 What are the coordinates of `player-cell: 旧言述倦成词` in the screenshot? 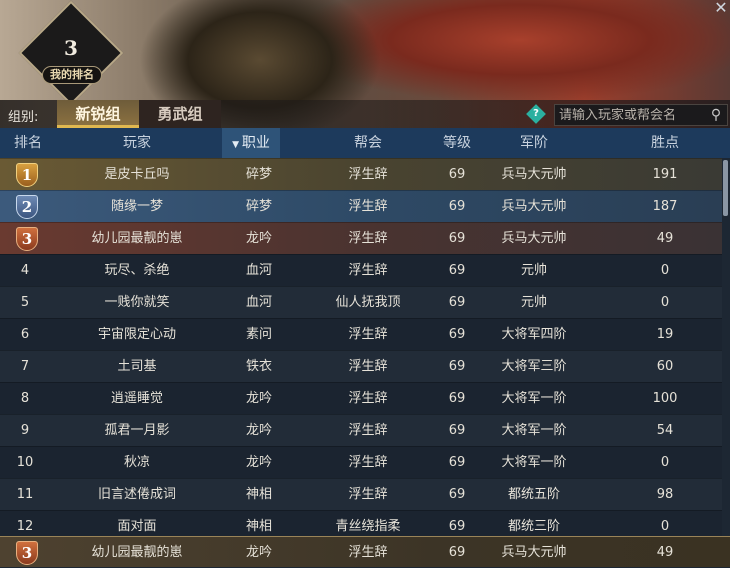 It's located at (136, 494).